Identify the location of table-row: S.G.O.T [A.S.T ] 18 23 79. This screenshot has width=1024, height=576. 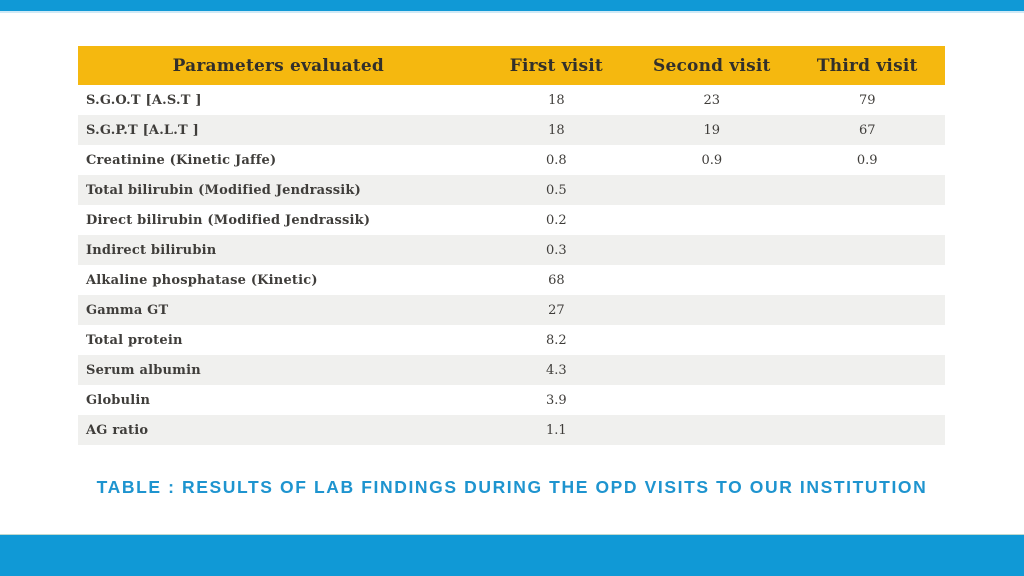
(511, 100).